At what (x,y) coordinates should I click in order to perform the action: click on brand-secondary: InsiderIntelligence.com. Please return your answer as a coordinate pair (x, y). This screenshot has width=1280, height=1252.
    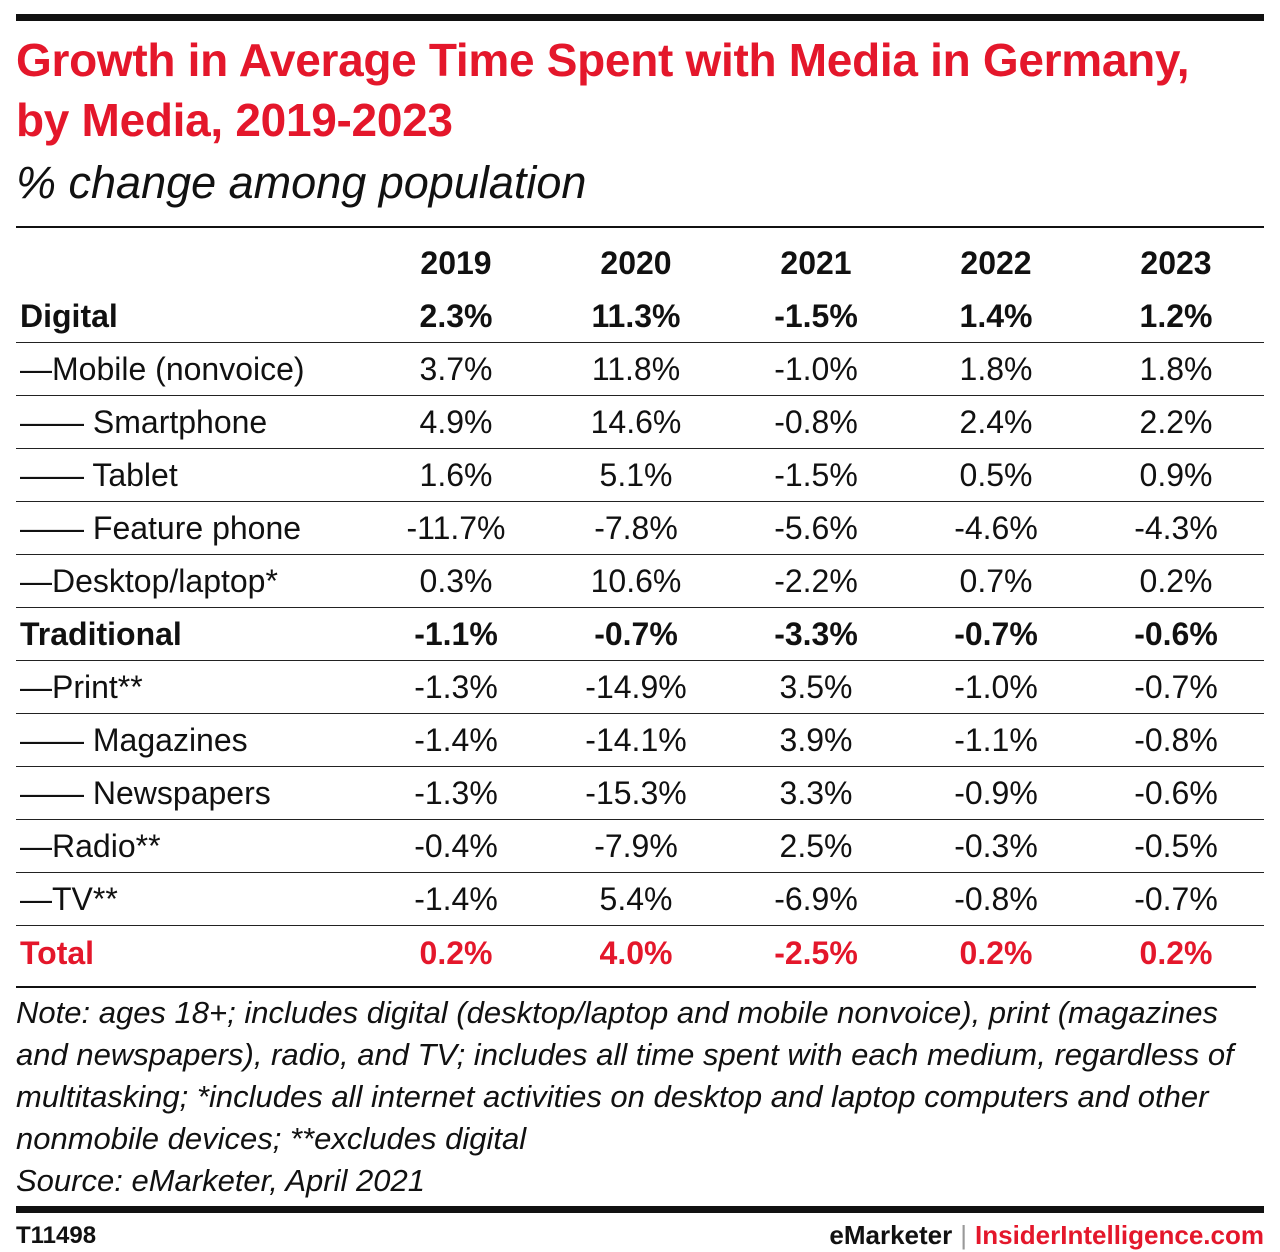
    Looking at the image, I should click on (1119, 1235).